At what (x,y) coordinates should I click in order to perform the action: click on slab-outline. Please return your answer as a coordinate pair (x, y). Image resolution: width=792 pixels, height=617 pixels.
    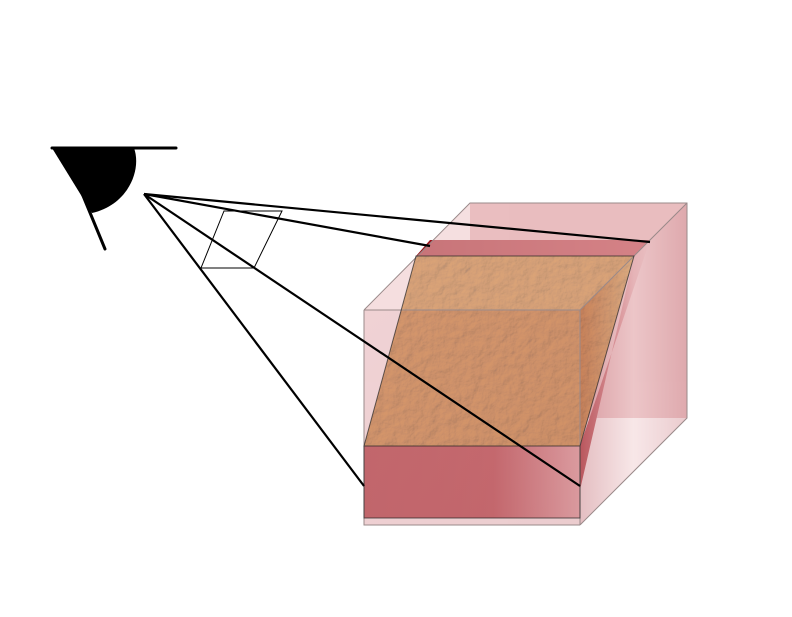
    Looking at the image, I should click on (499, 387).